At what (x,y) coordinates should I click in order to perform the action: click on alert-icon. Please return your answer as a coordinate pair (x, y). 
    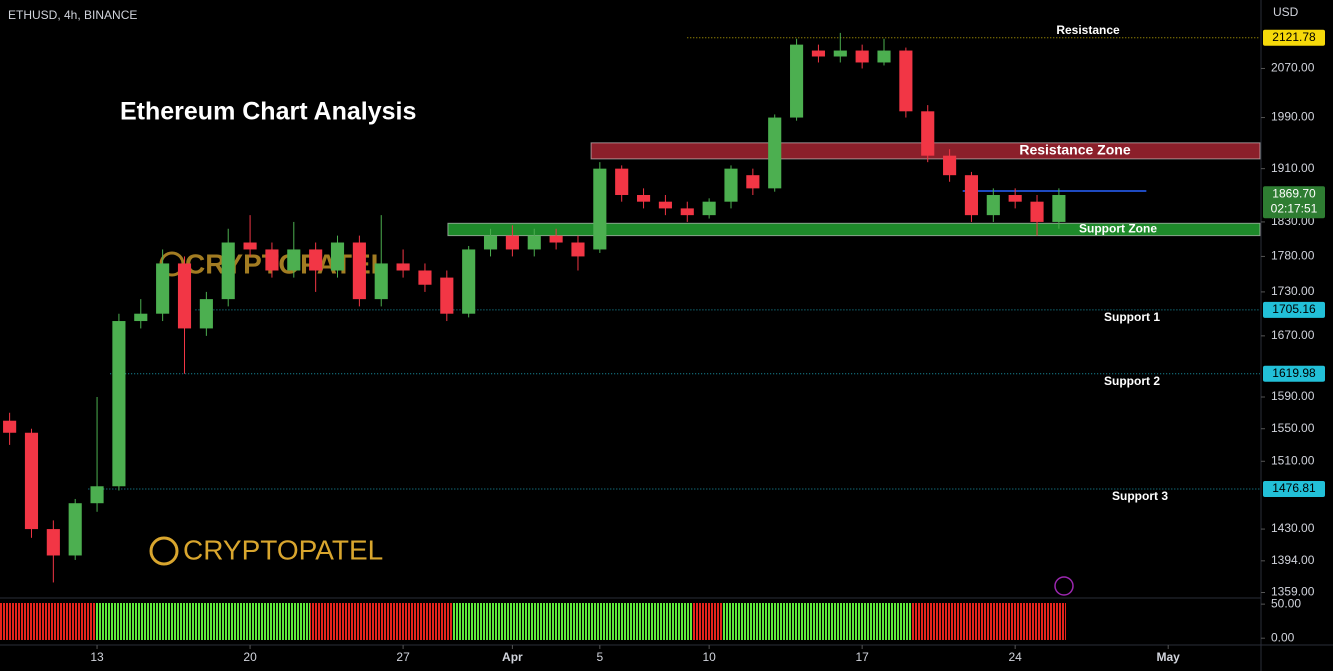
    Looking at the image, I should click on (1064, 586).